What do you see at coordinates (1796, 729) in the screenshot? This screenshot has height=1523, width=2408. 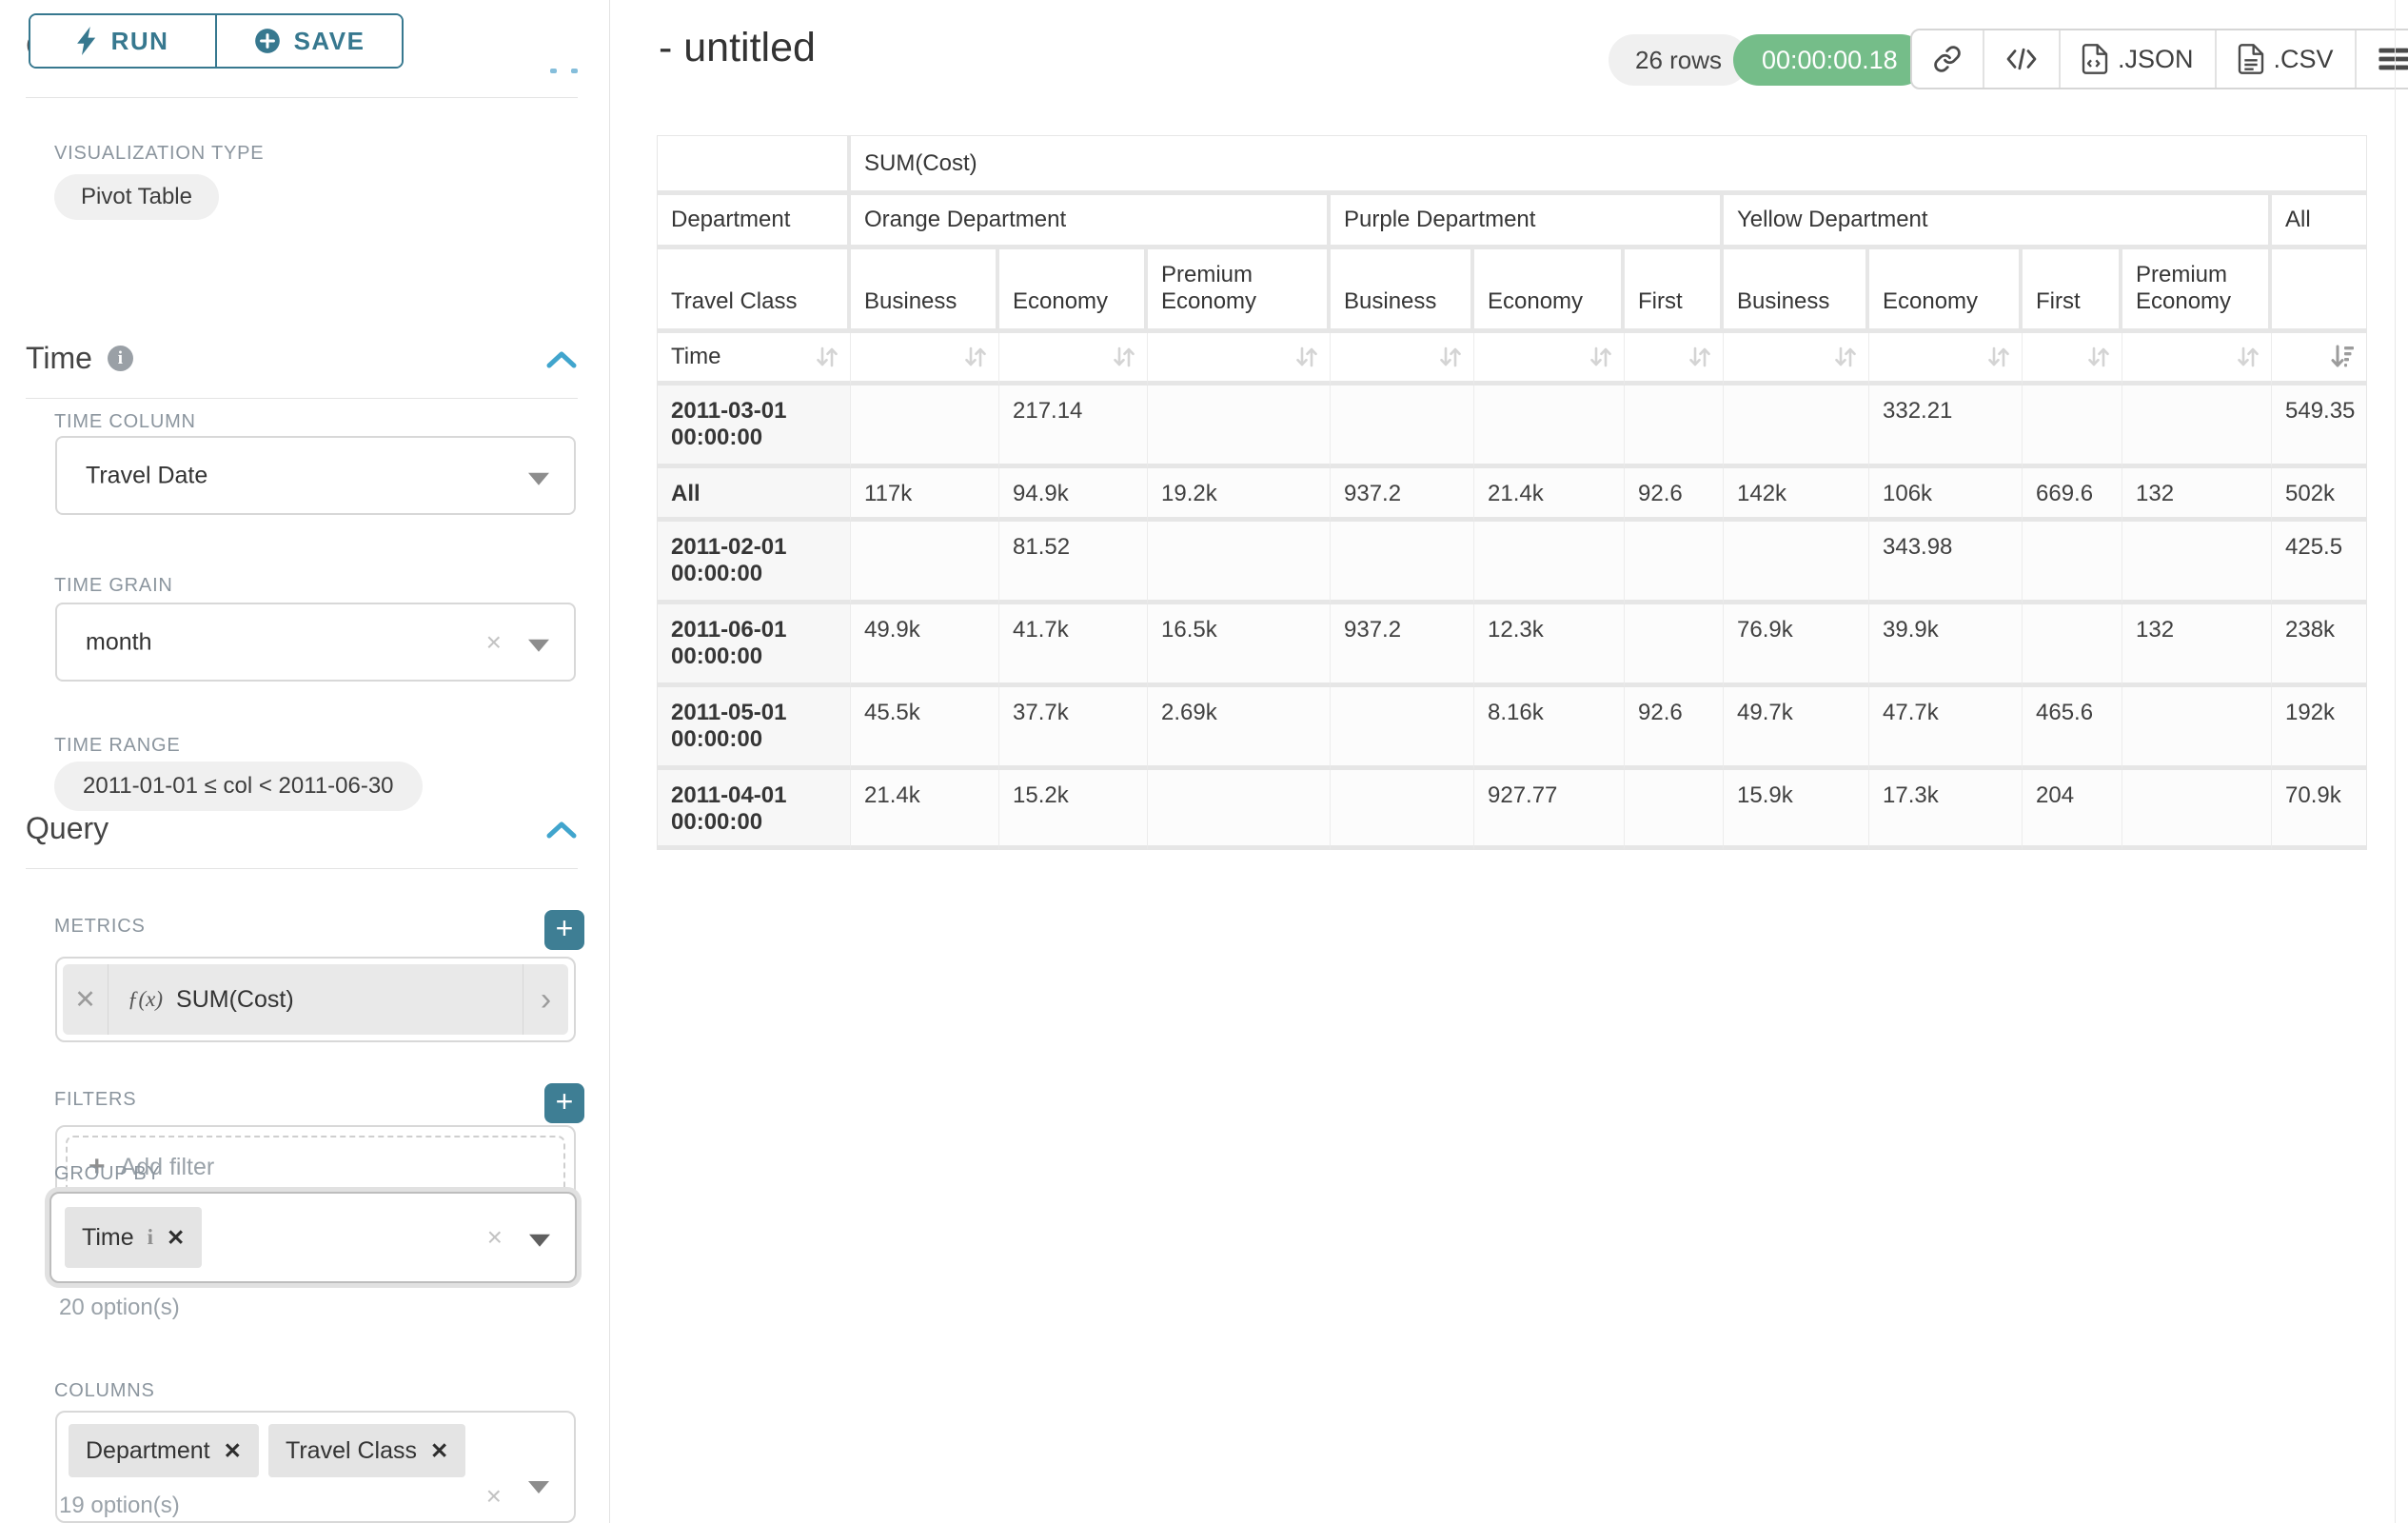 I see `pivot-value-cell: 49.7k` at bounding box center [1796, 729].